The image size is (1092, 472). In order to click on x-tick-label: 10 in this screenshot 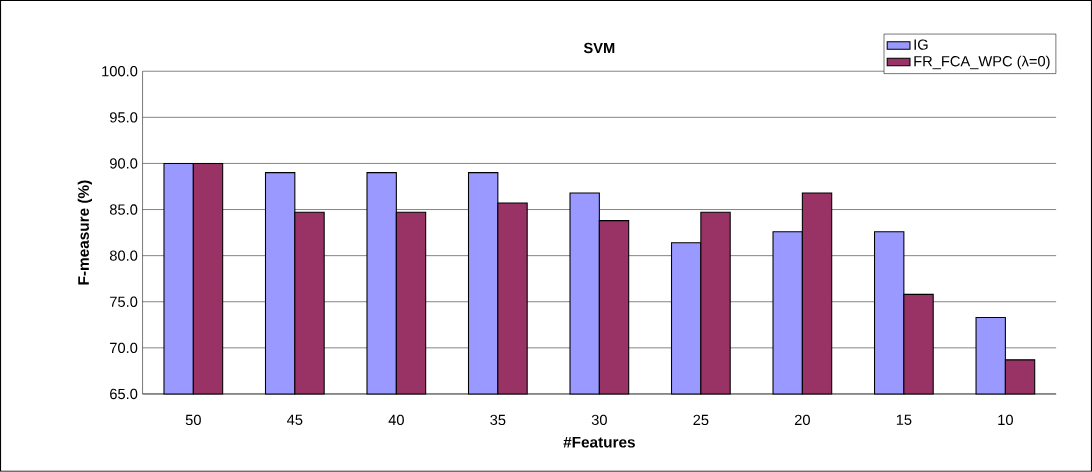, I will do `click(1005, 420)`.